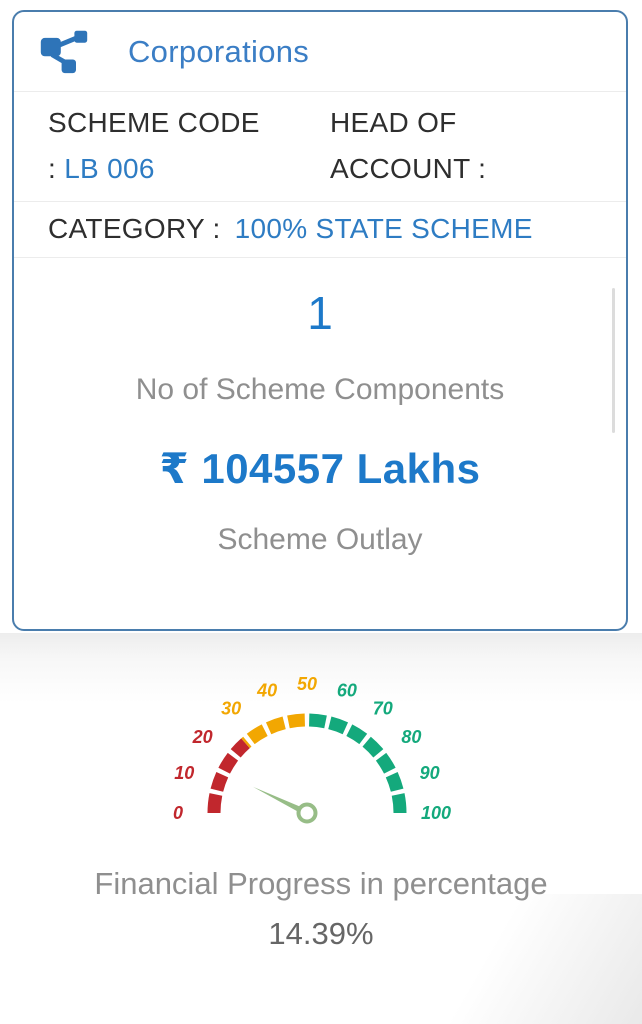  What do you see at coordinates (502, 959) in the screenshot?
I see `corner-shade` at bounding box center [502, 959].